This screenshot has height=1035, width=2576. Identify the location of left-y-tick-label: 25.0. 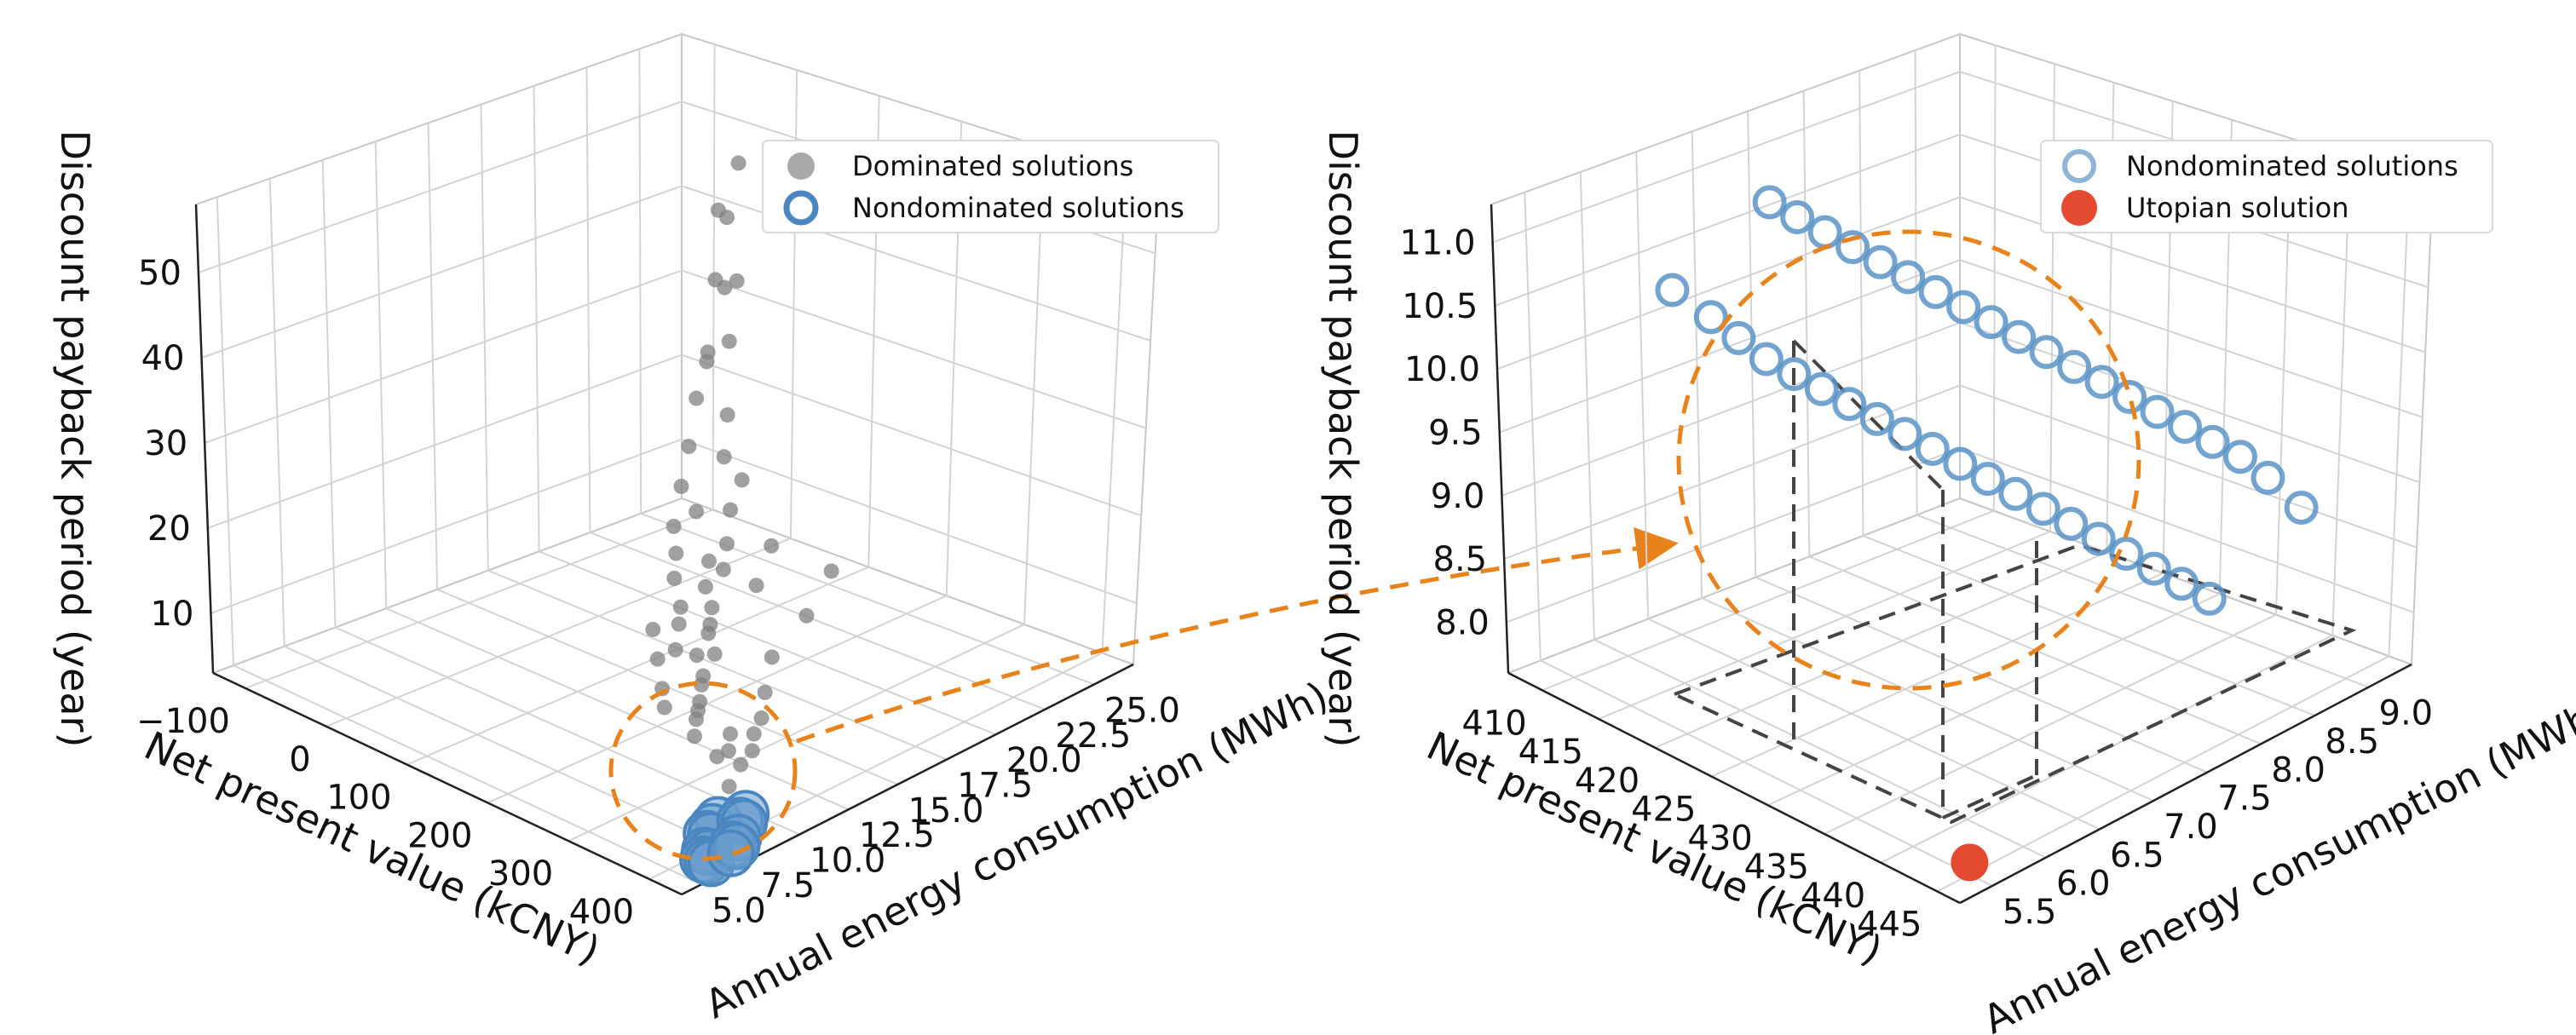
(1142, 710).